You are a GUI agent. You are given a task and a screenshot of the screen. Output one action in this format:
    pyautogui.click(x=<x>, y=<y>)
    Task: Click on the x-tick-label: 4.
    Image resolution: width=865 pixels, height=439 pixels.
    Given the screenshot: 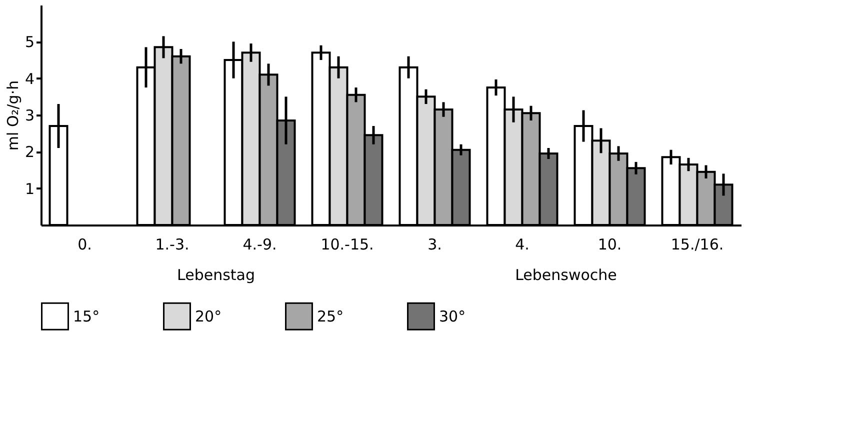 What is the action you would take?
    pyautogui.click(x=522, y=245)
    